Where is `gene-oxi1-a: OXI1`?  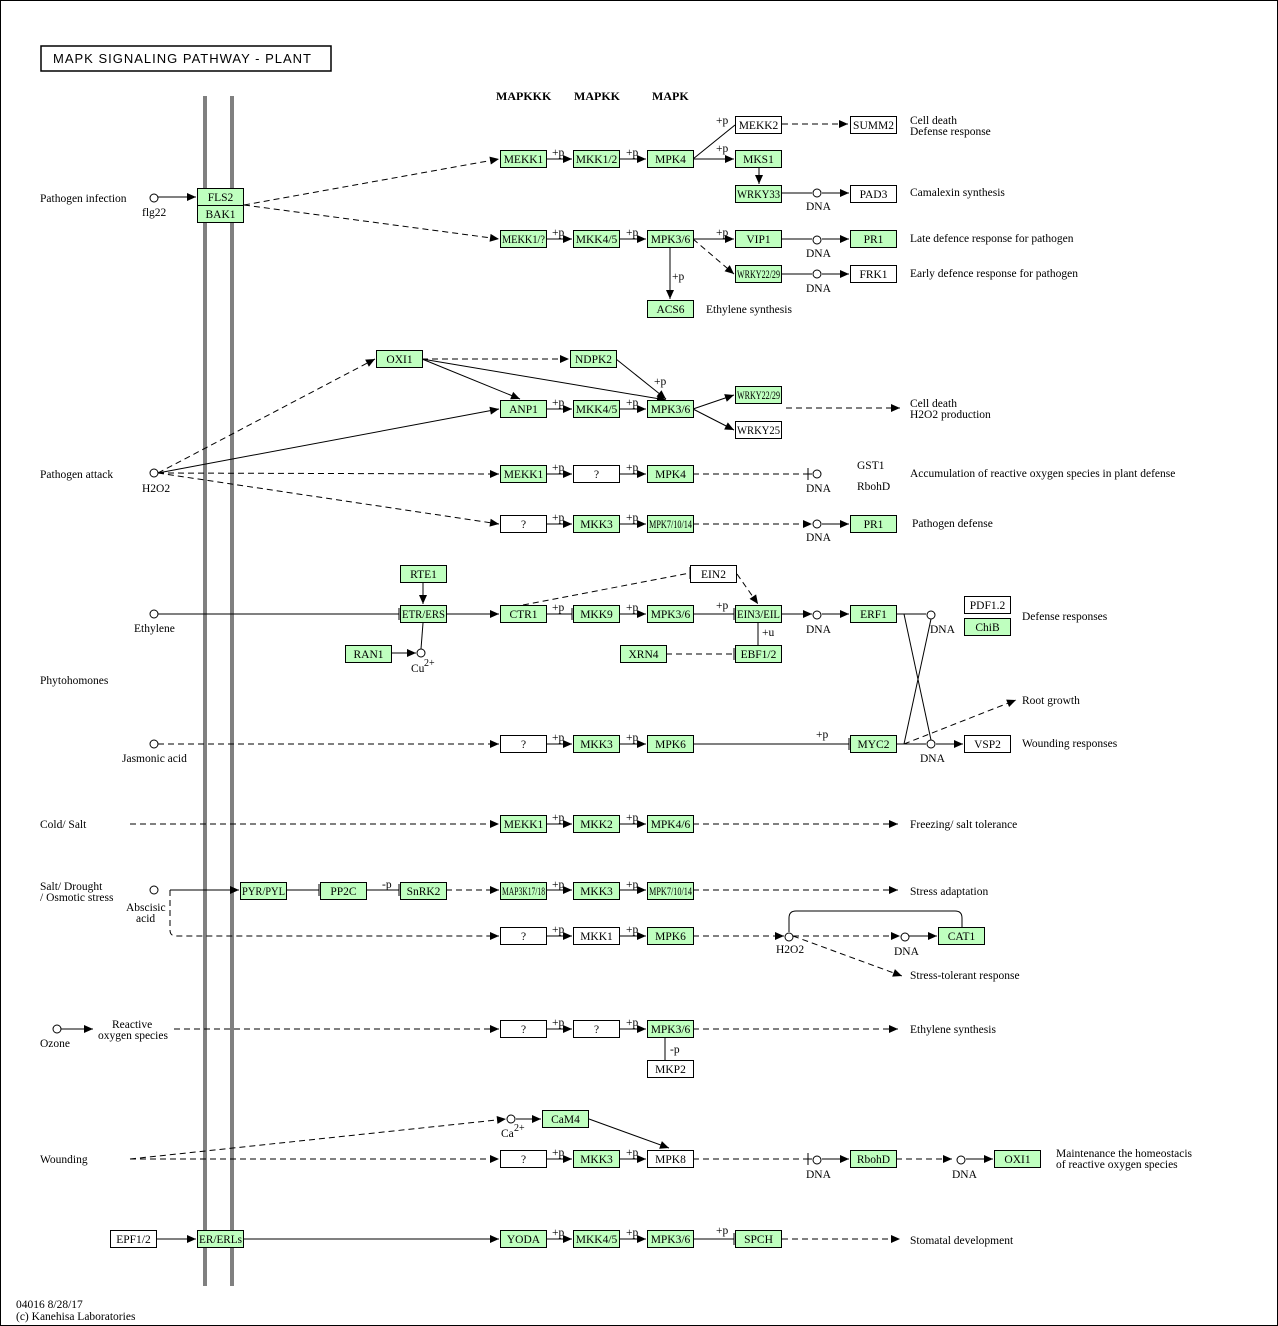 gene-oxi1-a: OXI1 is located at coordinates (399, 359).